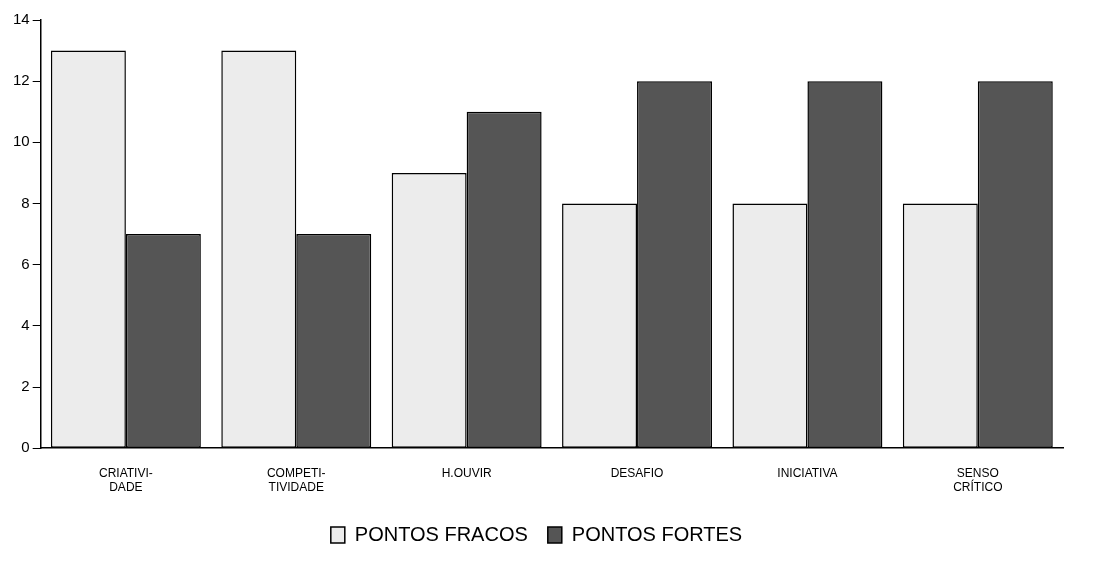  I want to click on x-tick-label: COMPETI- TIVIDADE, so click(296, 480).